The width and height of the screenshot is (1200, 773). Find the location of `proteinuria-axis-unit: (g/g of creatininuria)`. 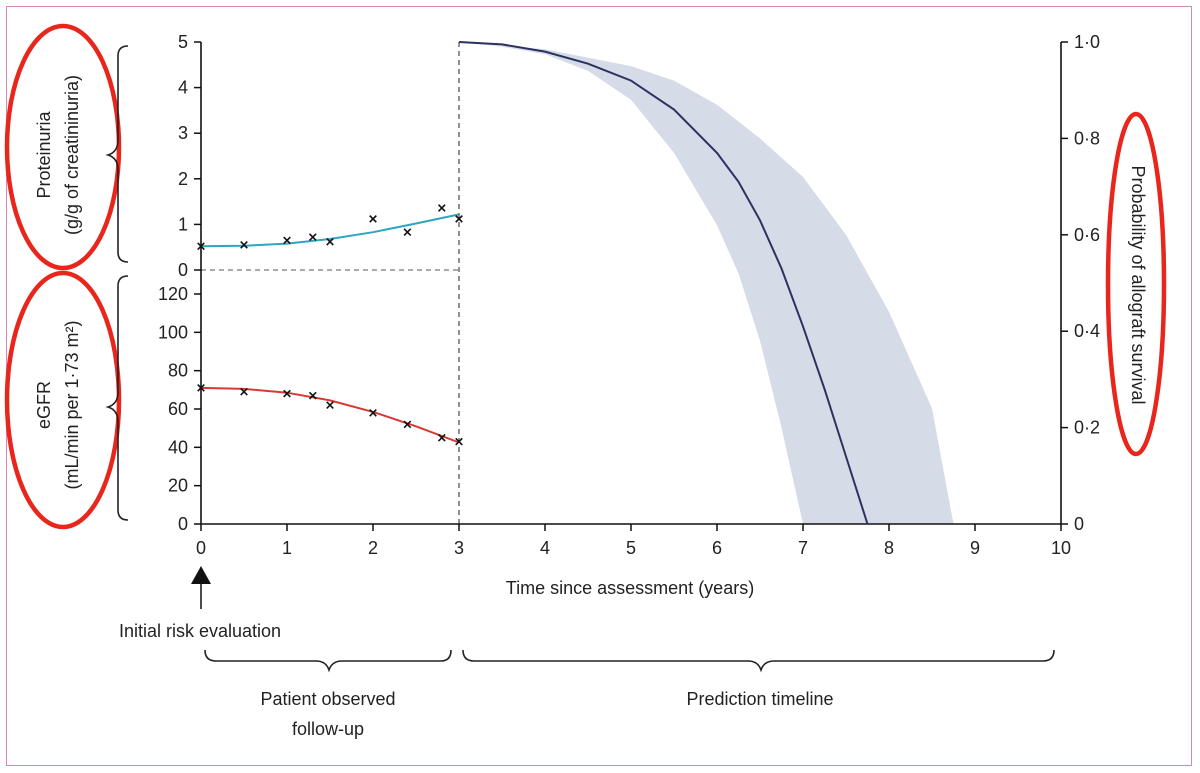

proteinuria-axis-unit: (g/g of creatininuria) is located at coordinates (72, 155).